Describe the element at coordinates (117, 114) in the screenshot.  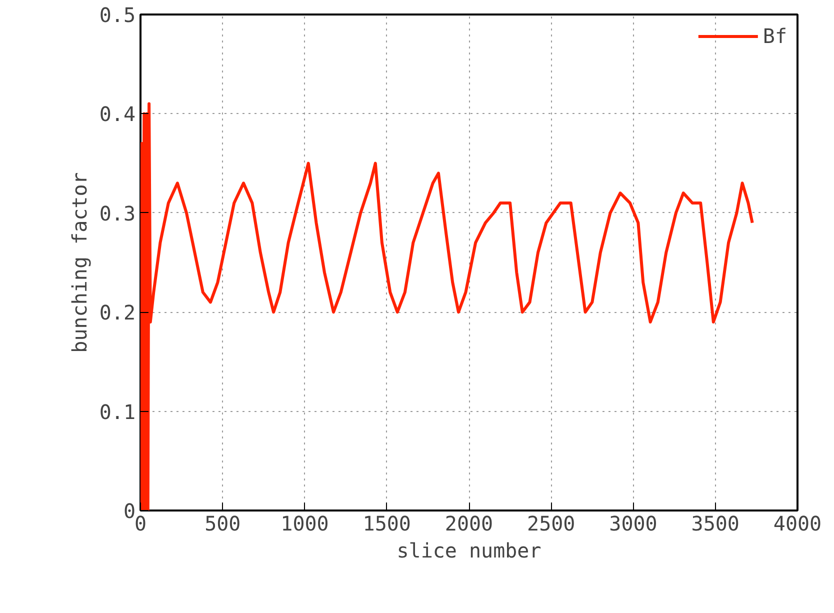
I see `y-tick-label: 0.4` at that location.